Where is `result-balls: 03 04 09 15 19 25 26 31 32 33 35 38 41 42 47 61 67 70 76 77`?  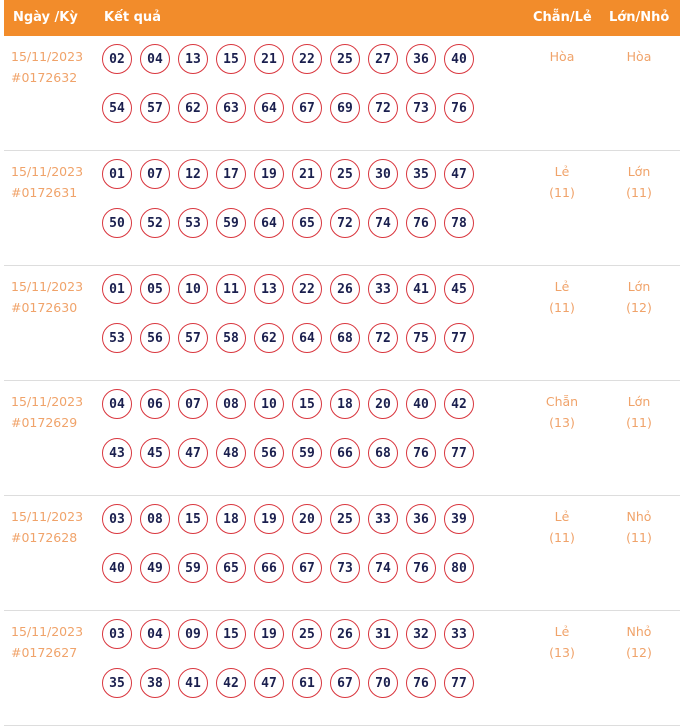 result-balls: 03 04 09 15 19 25 26 31 32 33 35 38 41 42 47 61 67 70 76 77 is located at coordinates (297, 668).